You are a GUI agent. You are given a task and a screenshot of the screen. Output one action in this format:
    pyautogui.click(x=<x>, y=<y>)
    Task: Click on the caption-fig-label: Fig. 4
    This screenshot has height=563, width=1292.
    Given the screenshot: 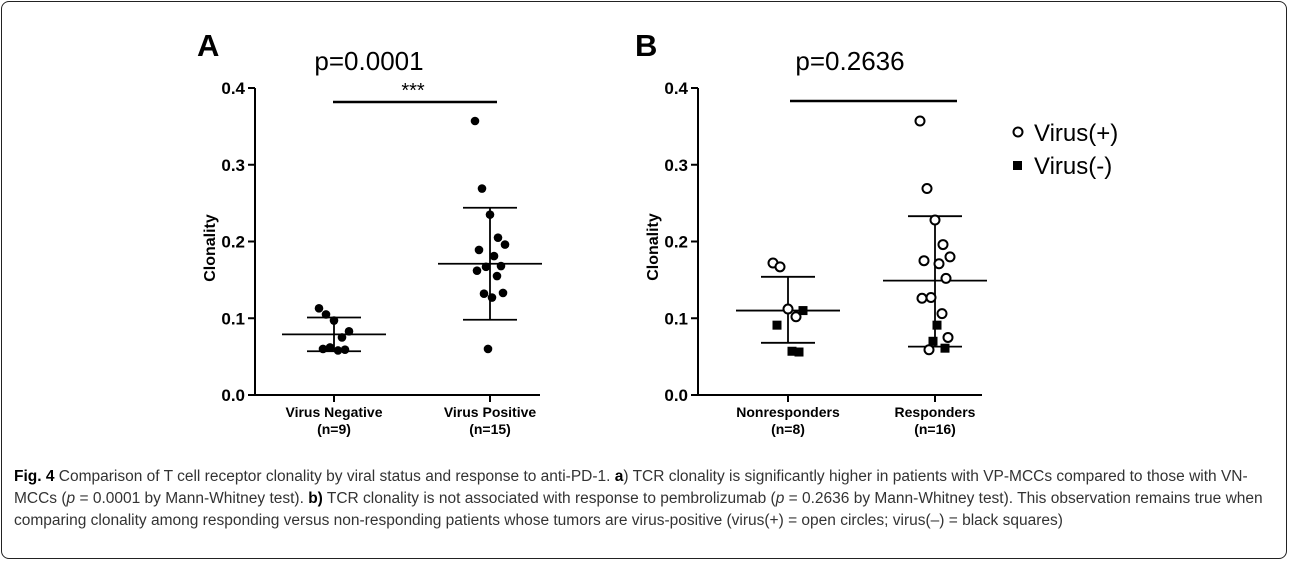 What is the action you would take?
    pyautogui.click(x=34, y=476)
    